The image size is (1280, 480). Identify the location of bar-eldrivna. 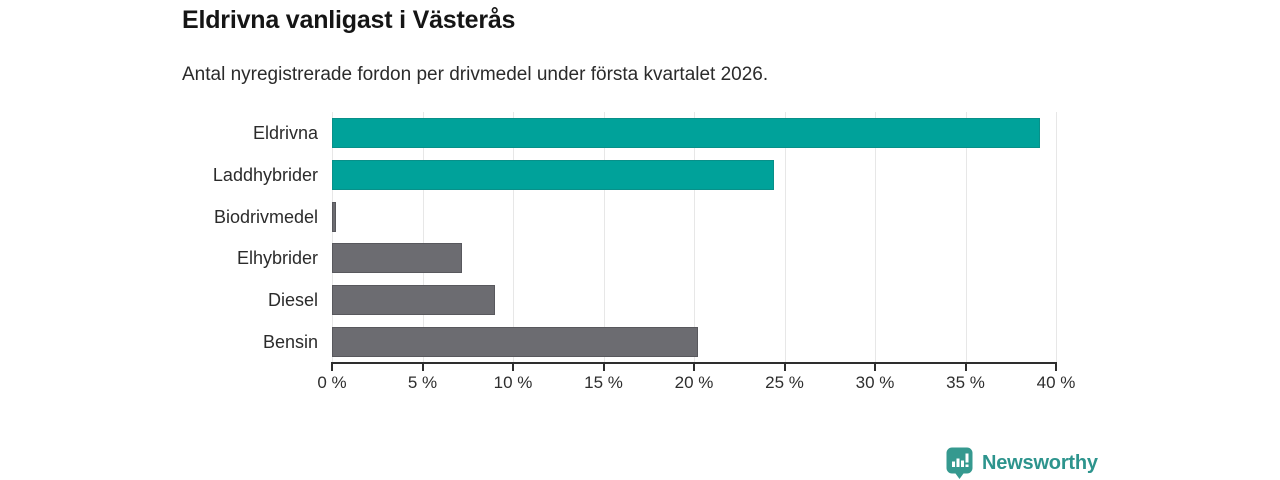
(686, 132).